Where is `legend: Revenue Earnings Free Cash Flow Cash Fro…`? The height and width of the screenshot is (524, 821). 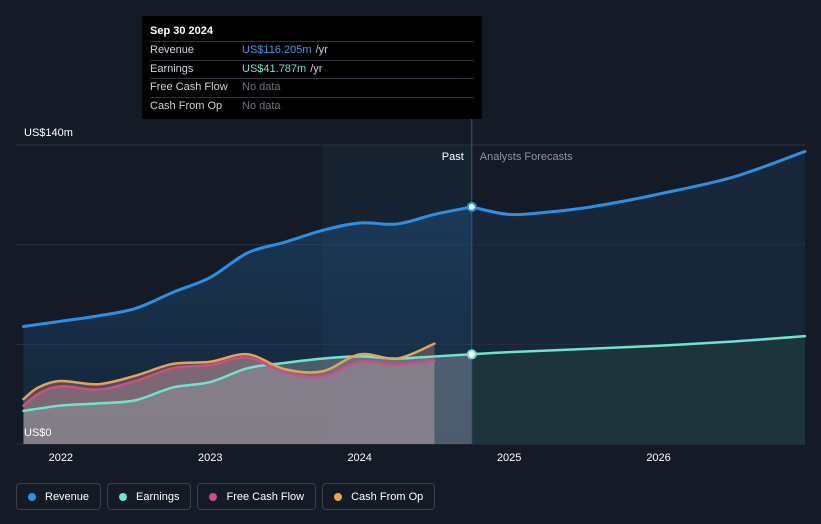 legend: Revenue Earnings Free Cash Flow Cash Fro… is located at coordinates (226, 496).